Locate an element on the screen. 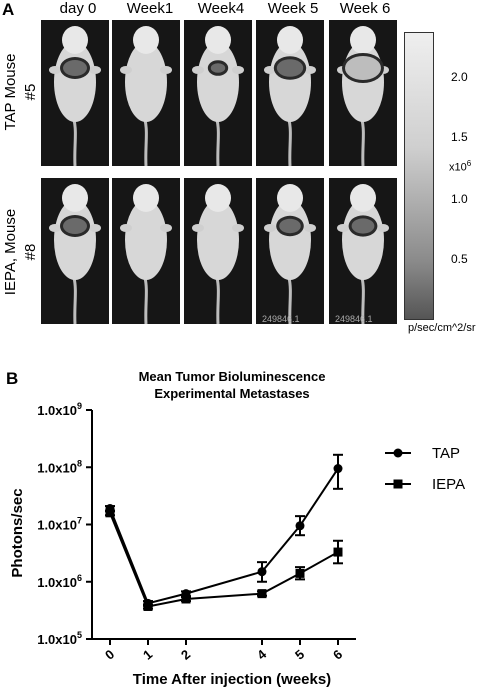  chart-series is located at coordinates (224, 532).